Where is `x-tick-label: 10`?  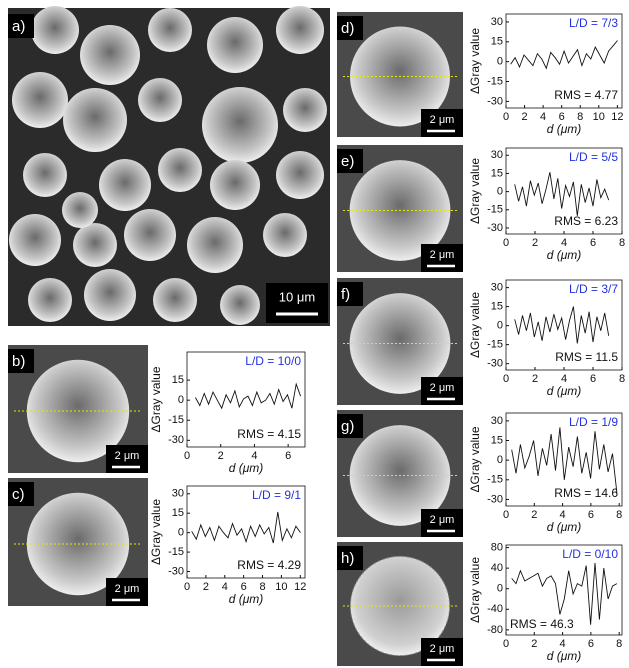
x-tick-label: 10 is located at coordinates (281, 587).